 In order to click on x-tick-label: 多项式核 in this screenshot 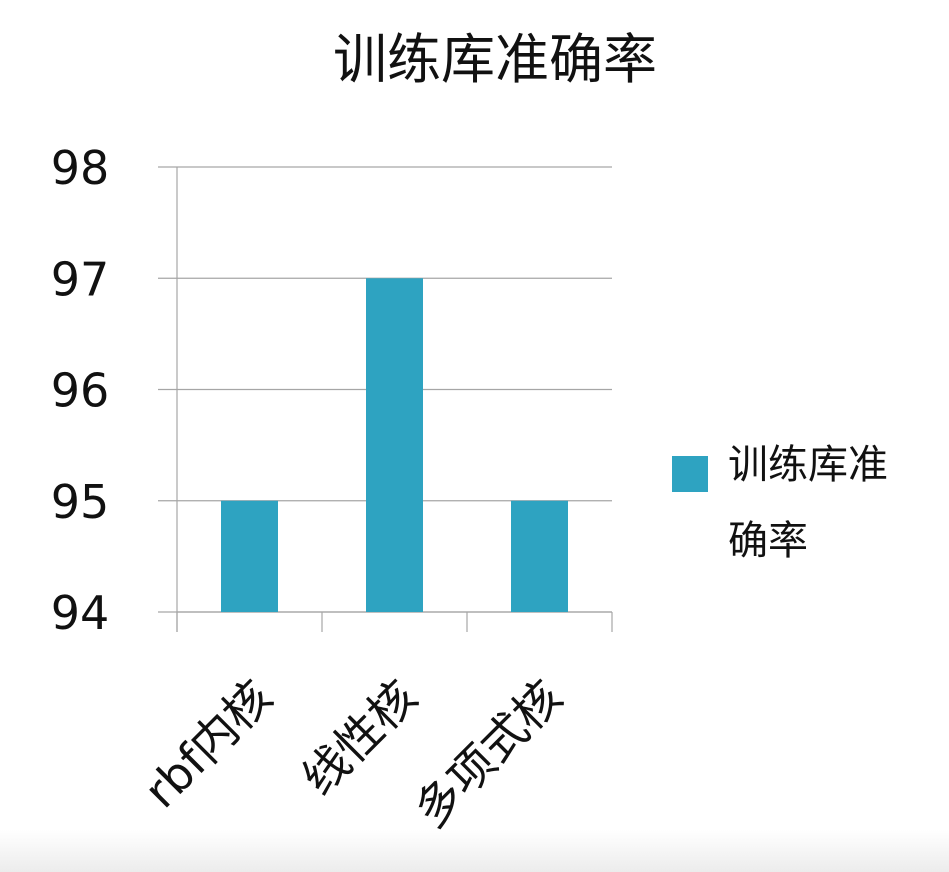, I will do `click(488, 754)`.